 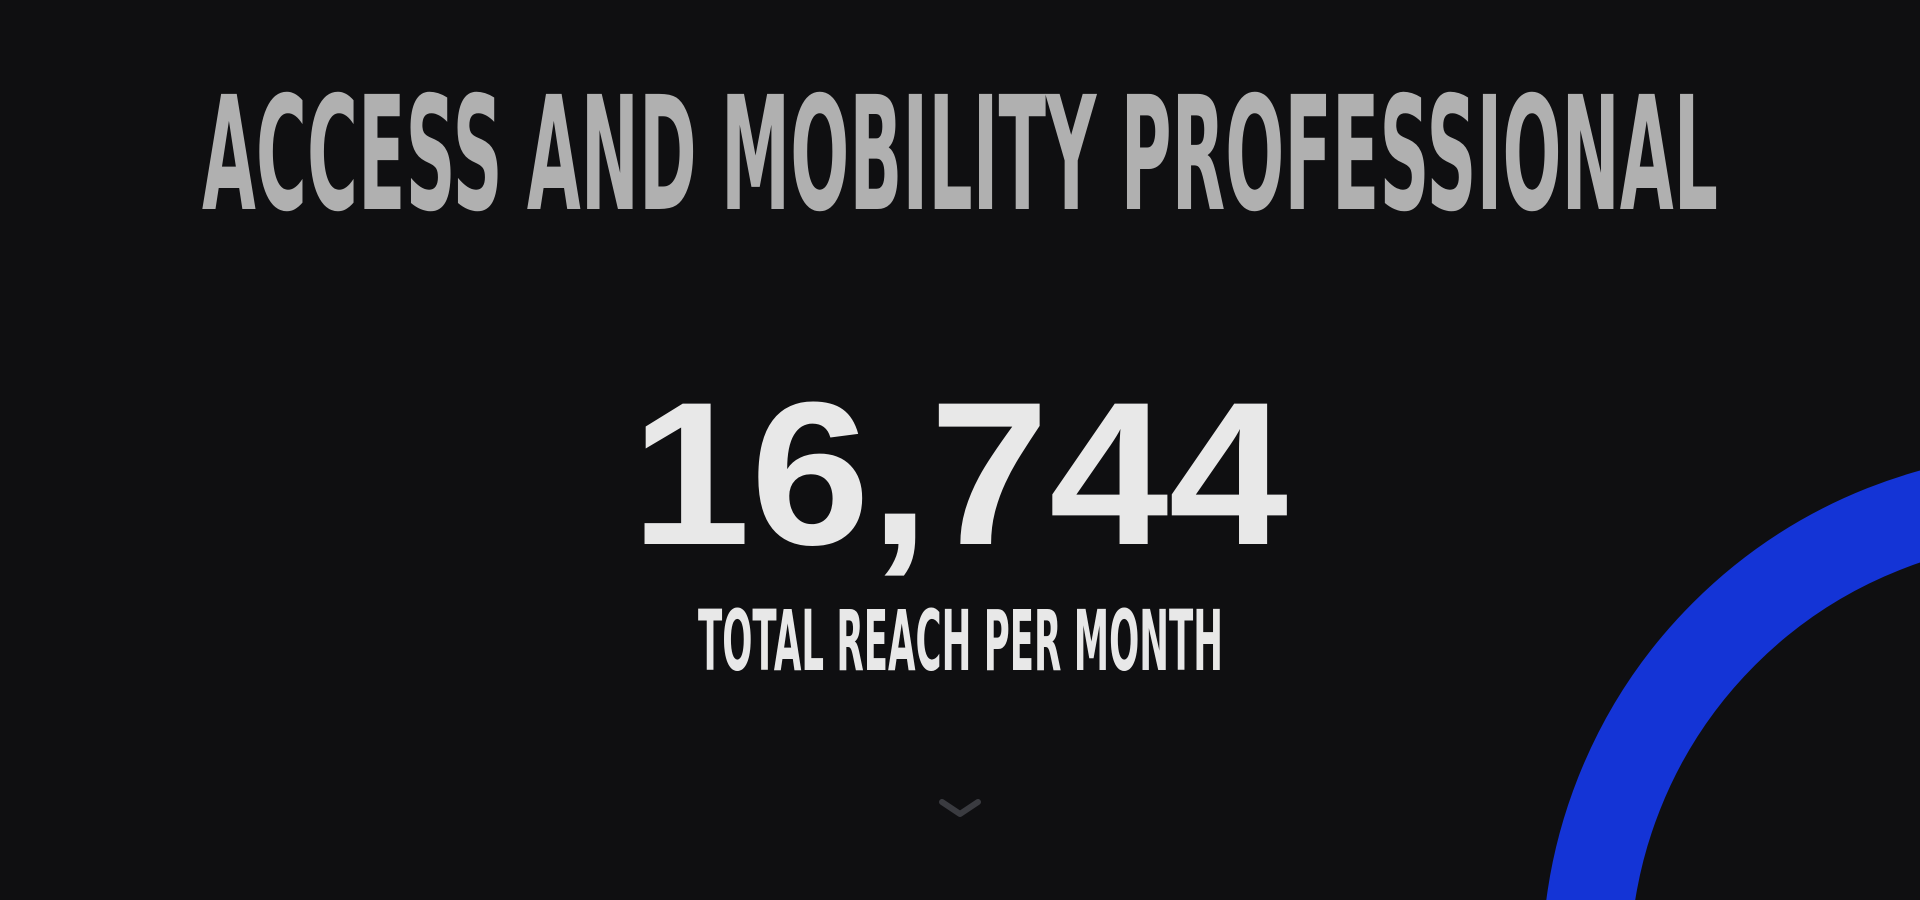 I want to click on stat-label: TOTAL REACH PER MONTH, so click(x=960, y=641).